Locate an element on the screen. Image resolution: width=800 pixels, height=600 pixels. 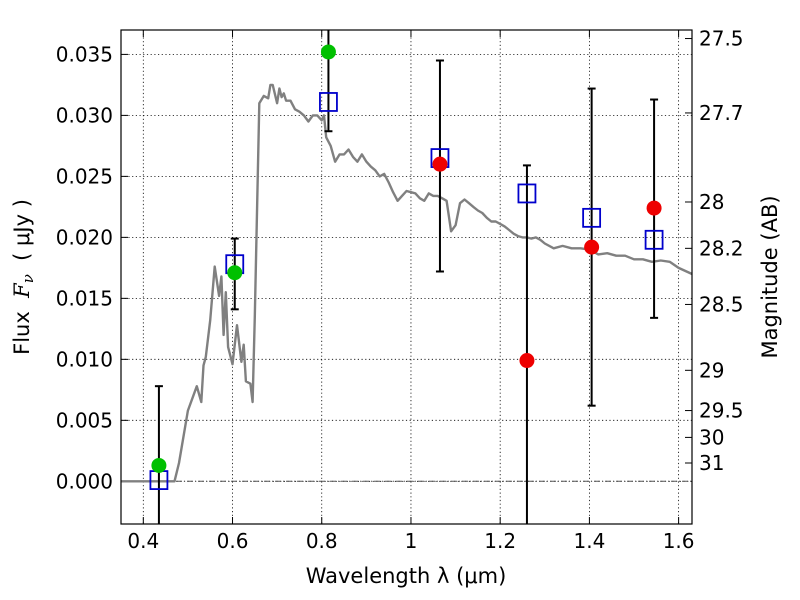
x-tick-label: 0.6 is located at coordinates (233, 541).